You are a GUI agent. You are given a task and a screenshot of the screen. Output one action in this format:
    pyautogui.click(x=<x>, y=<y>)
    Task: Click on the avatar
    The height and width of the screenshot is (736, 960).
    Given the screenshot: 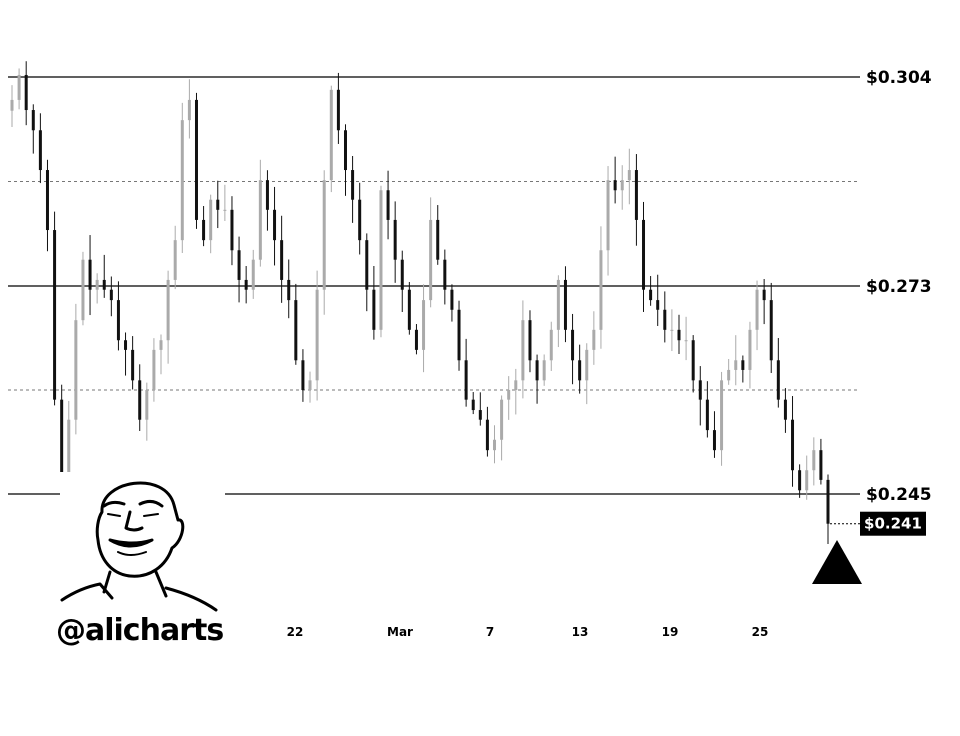 What is the action you would take?
    pyautogui.click(x=142, y=542)
    